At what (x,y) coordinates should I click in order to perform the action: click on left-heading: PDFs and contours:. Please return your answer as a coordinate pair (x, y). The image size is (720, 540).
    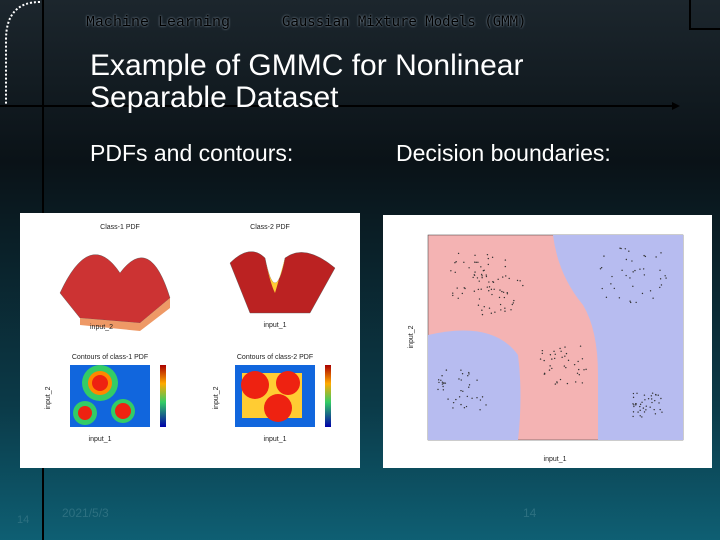
    Looking at the image, I should click on (192, 153).